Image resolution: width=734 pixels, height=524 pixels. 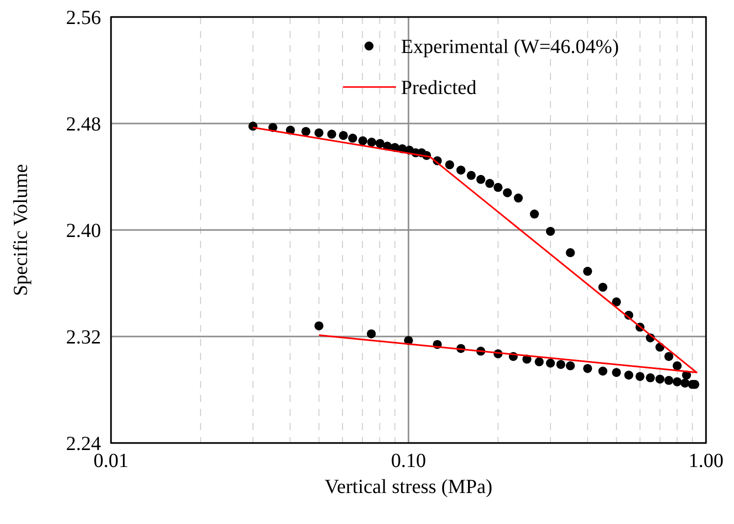 I want to click on y-tick-label: 2.32, so click(x=83, y=337).